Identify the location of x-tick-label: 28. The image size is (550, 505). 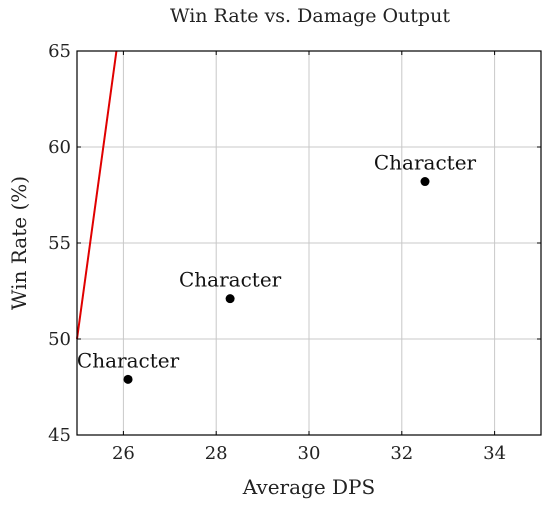
(216, 453).